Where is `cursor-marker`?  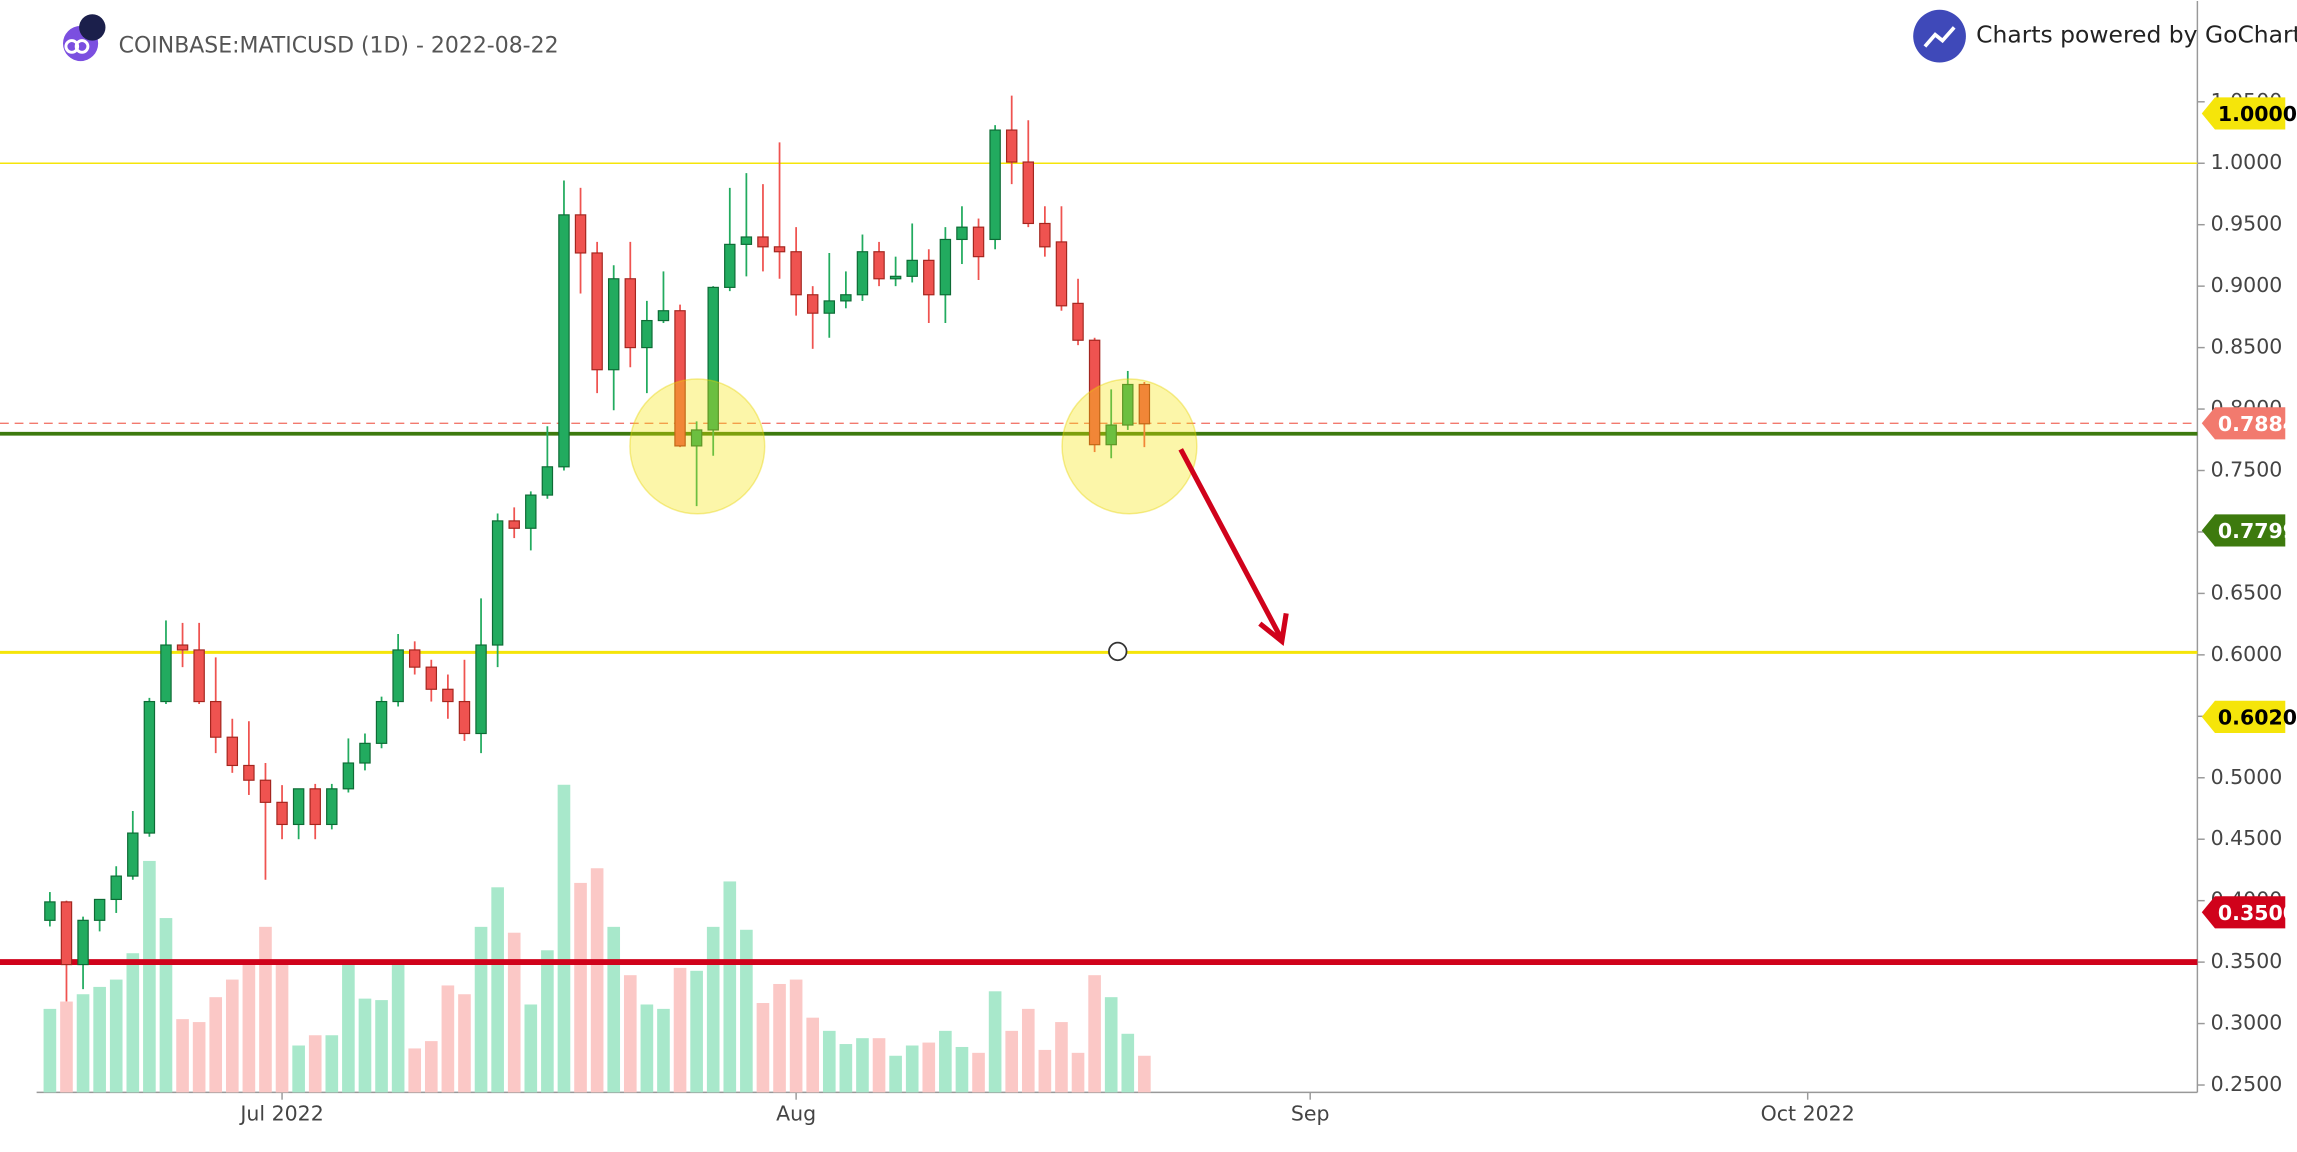
cursor-marker is located at coordinates (1118, 651).